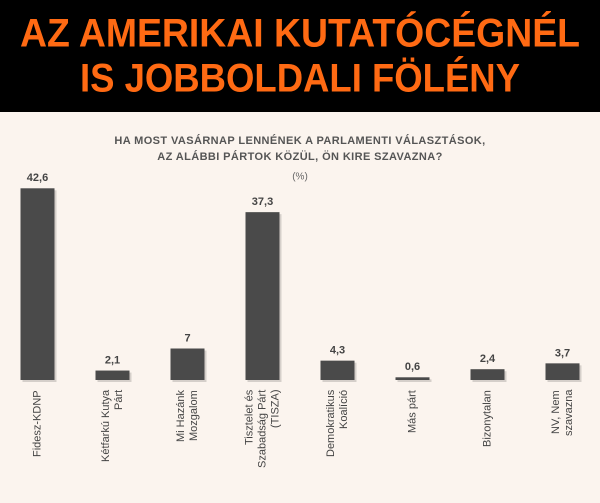 The height and width of the screenshot is (503, 600). I want to click on header-title: AZ AMERIKAI KUTATÓCÉGNÉL, so click(300, 33).